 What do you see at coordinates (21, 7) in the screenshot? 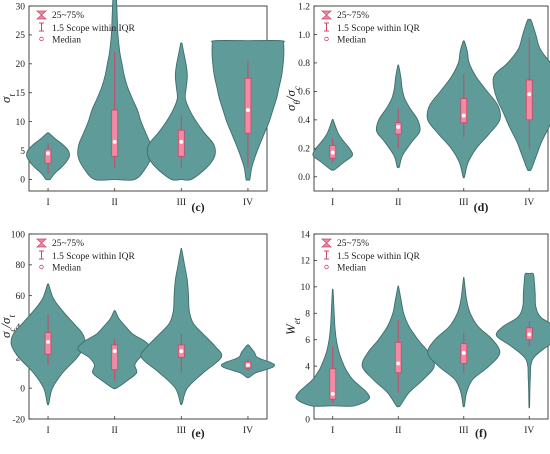
I see `y-tick-label: 30` at bounding box center [21, 7].